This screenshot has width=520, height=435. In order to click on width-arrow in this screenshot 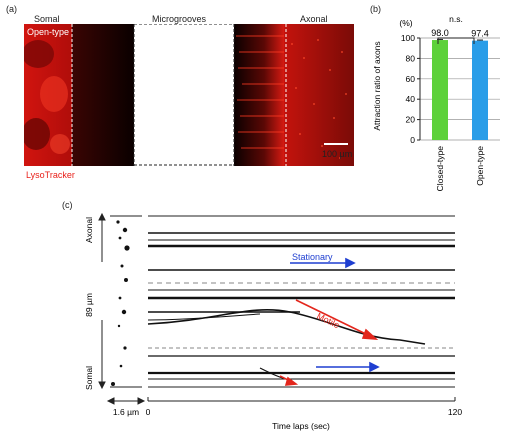, I will do `click(126, 401)`.